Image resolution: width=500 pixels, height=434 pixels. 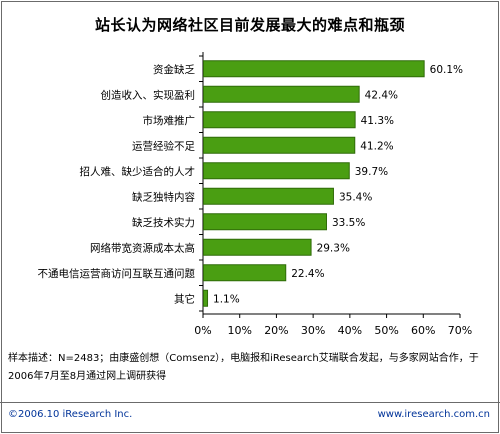 What do you see at coordinates (386, 330) in the screenshot?
I see `x-tick-label: 50%` at bounding box center [386, 330].